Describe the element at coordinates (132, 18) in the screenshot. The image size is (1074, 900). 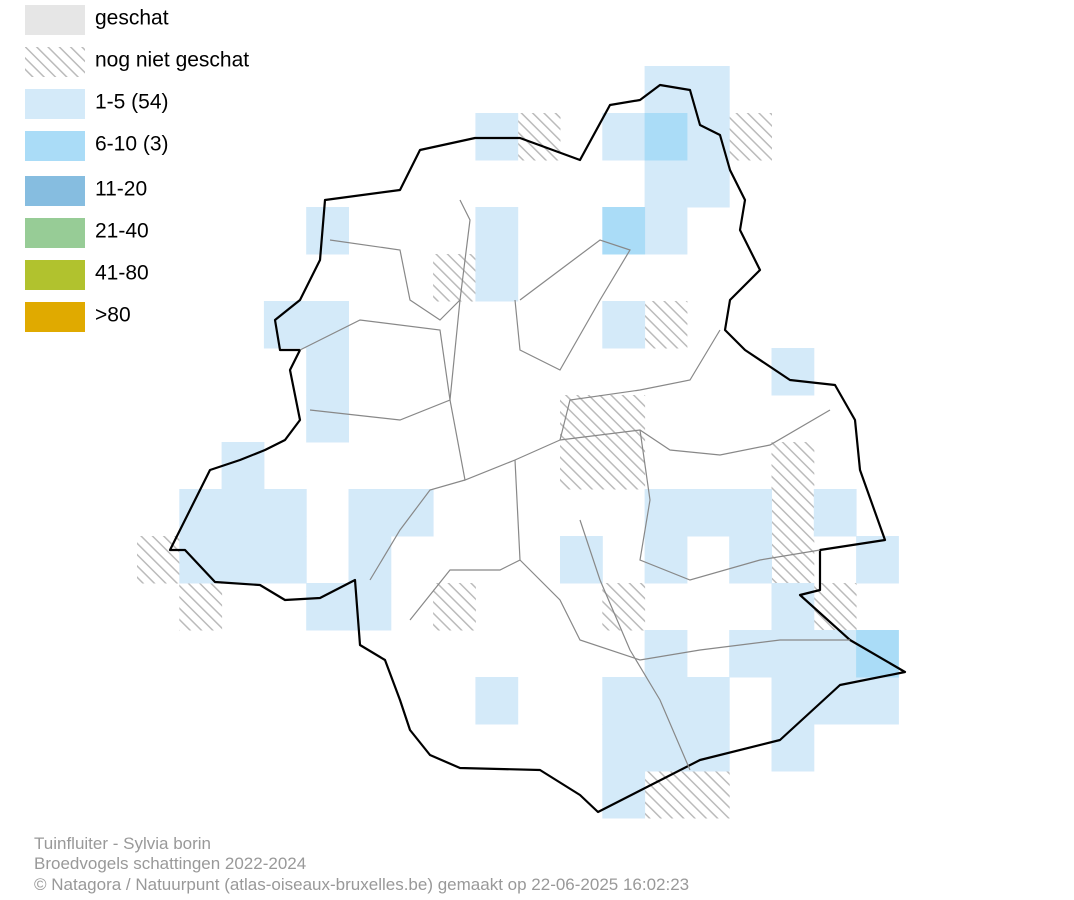
I see `legend-label: geschat` at that location.